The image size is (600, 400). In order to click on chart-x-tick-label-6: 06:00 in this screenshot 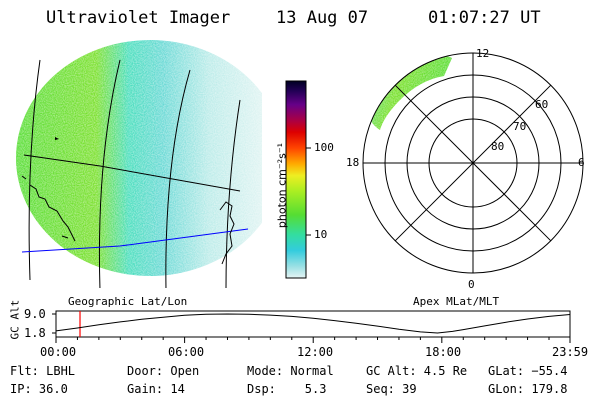, I will do `click(186, 352)`.